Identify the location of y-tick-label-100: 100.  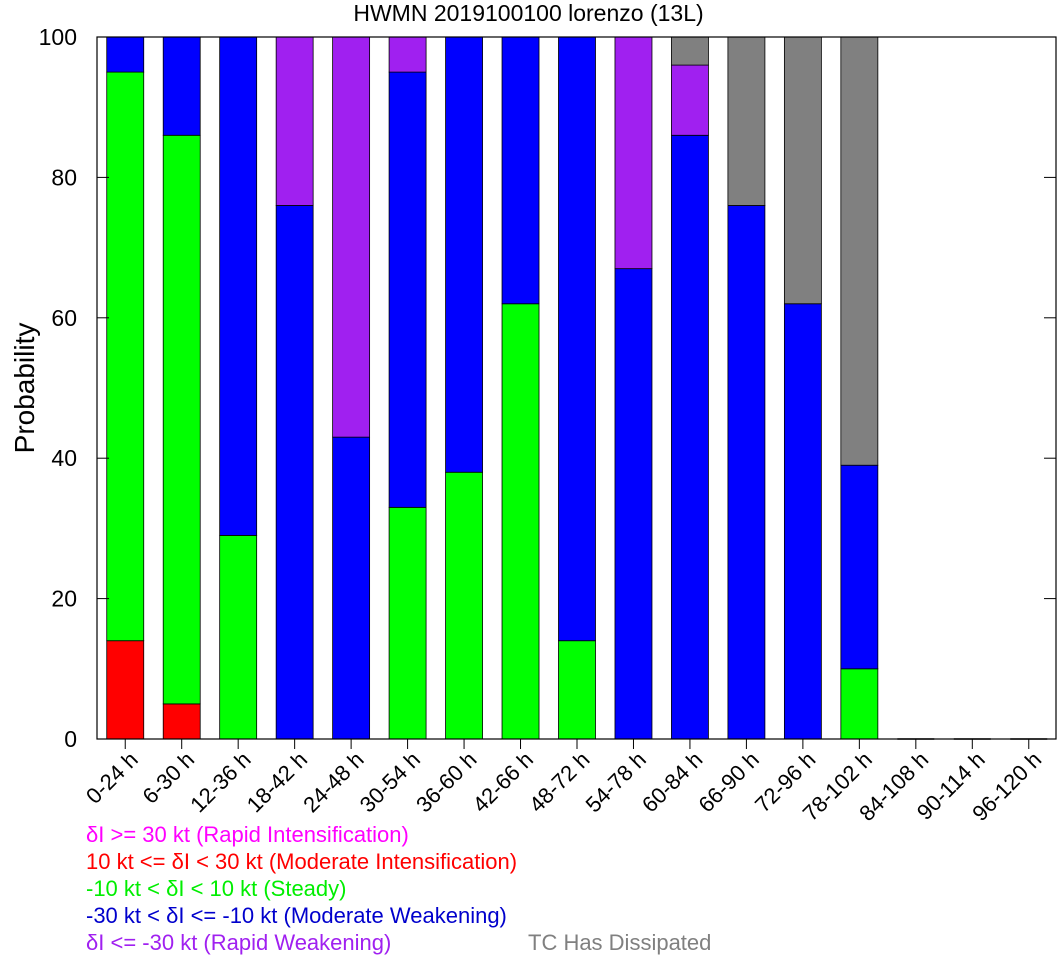
(58, 37).